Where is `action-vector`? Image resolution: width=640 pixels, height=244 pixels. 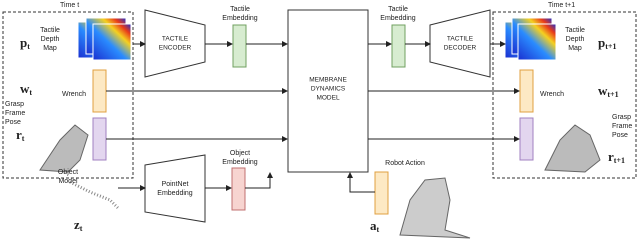 action-vector is located at coordinates (381, 193).